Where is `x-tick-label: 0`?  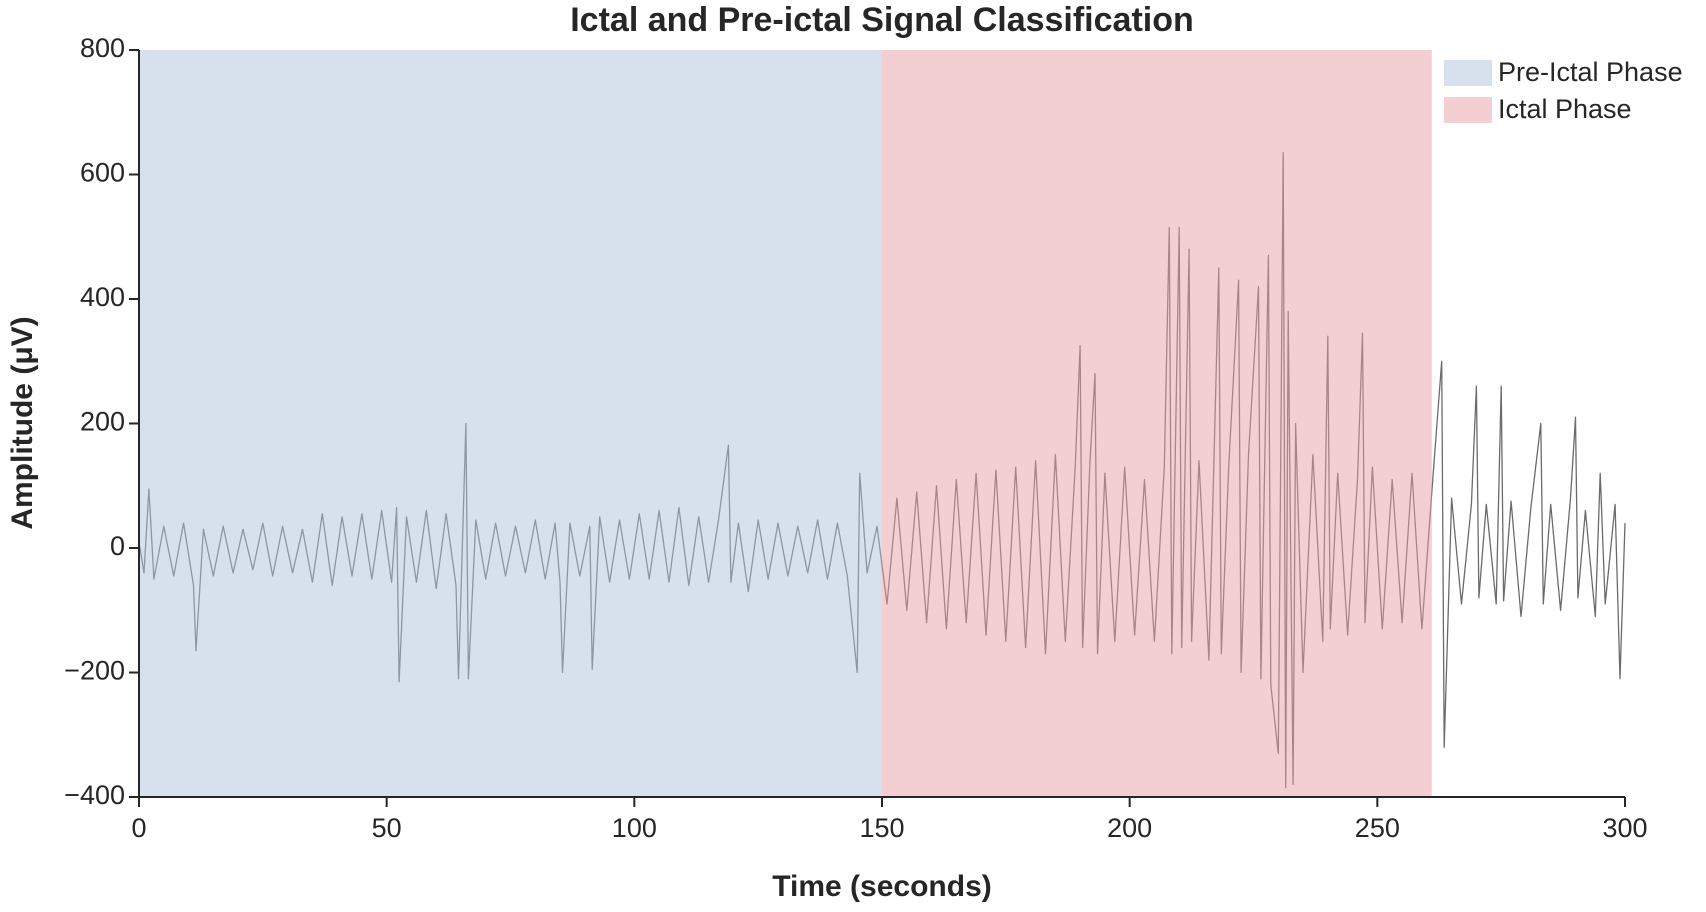 x-tick-label: 0 is located at coordinates (138, 828).